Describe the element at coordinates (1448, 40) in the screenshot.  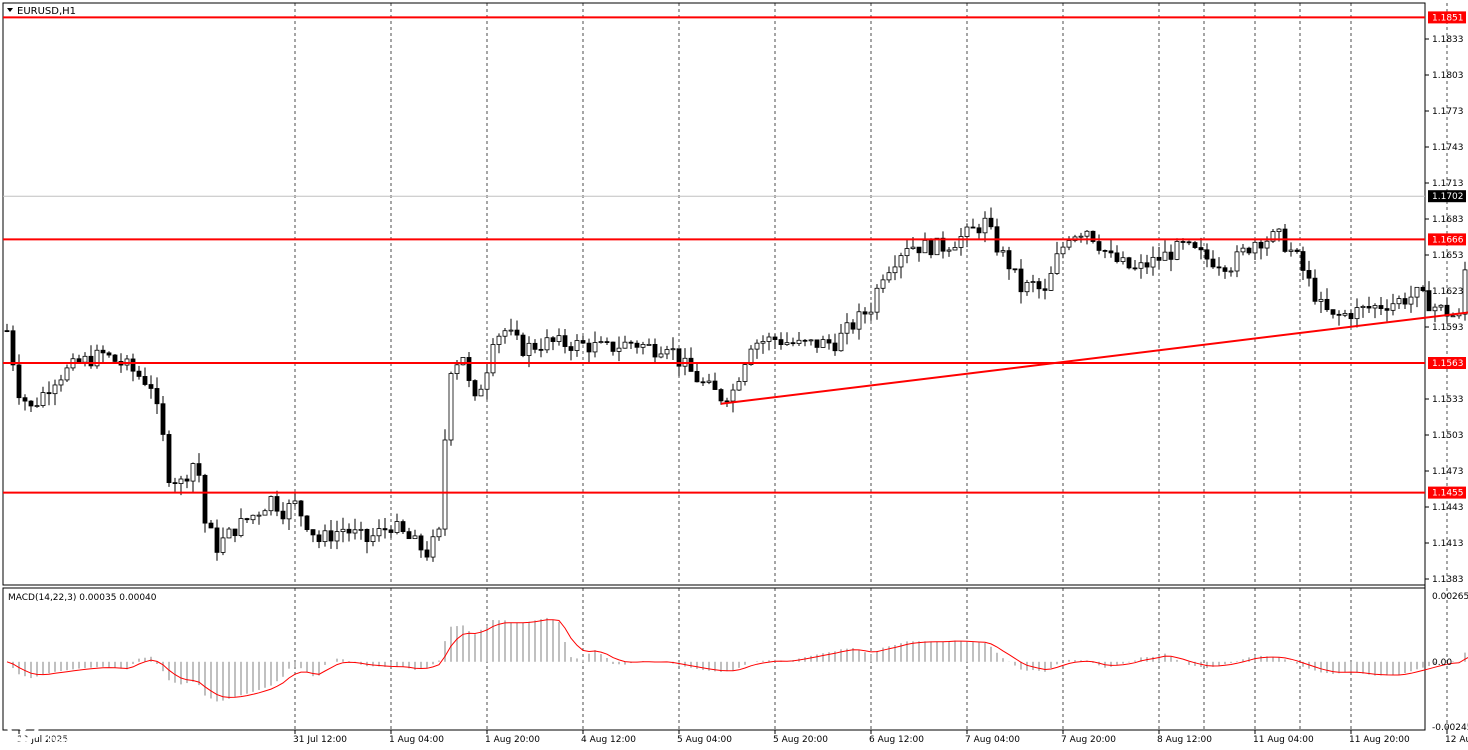
I see `price-tick-label: 1.1833` at that location.